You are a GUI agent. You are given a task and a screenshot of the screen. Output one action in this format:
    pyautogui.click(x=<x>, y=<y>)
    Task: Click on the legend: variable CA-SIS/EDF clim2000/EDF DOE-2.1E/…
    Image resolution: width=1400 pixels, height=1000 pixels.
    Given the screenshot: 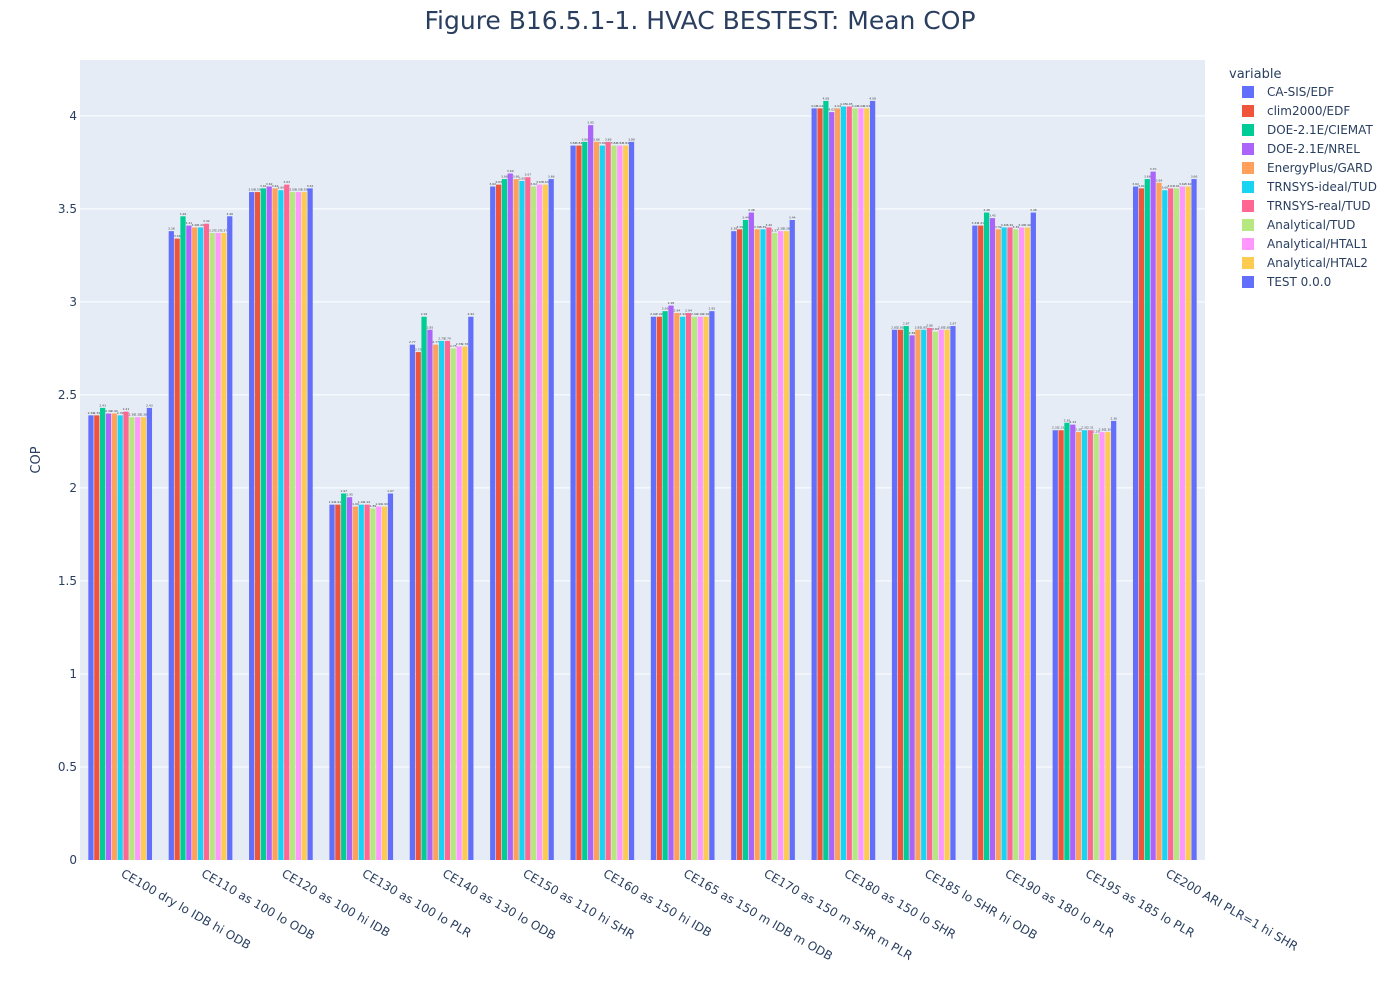 What is the action you would take?
    pyautogui.click(x=1303, y=178)
    